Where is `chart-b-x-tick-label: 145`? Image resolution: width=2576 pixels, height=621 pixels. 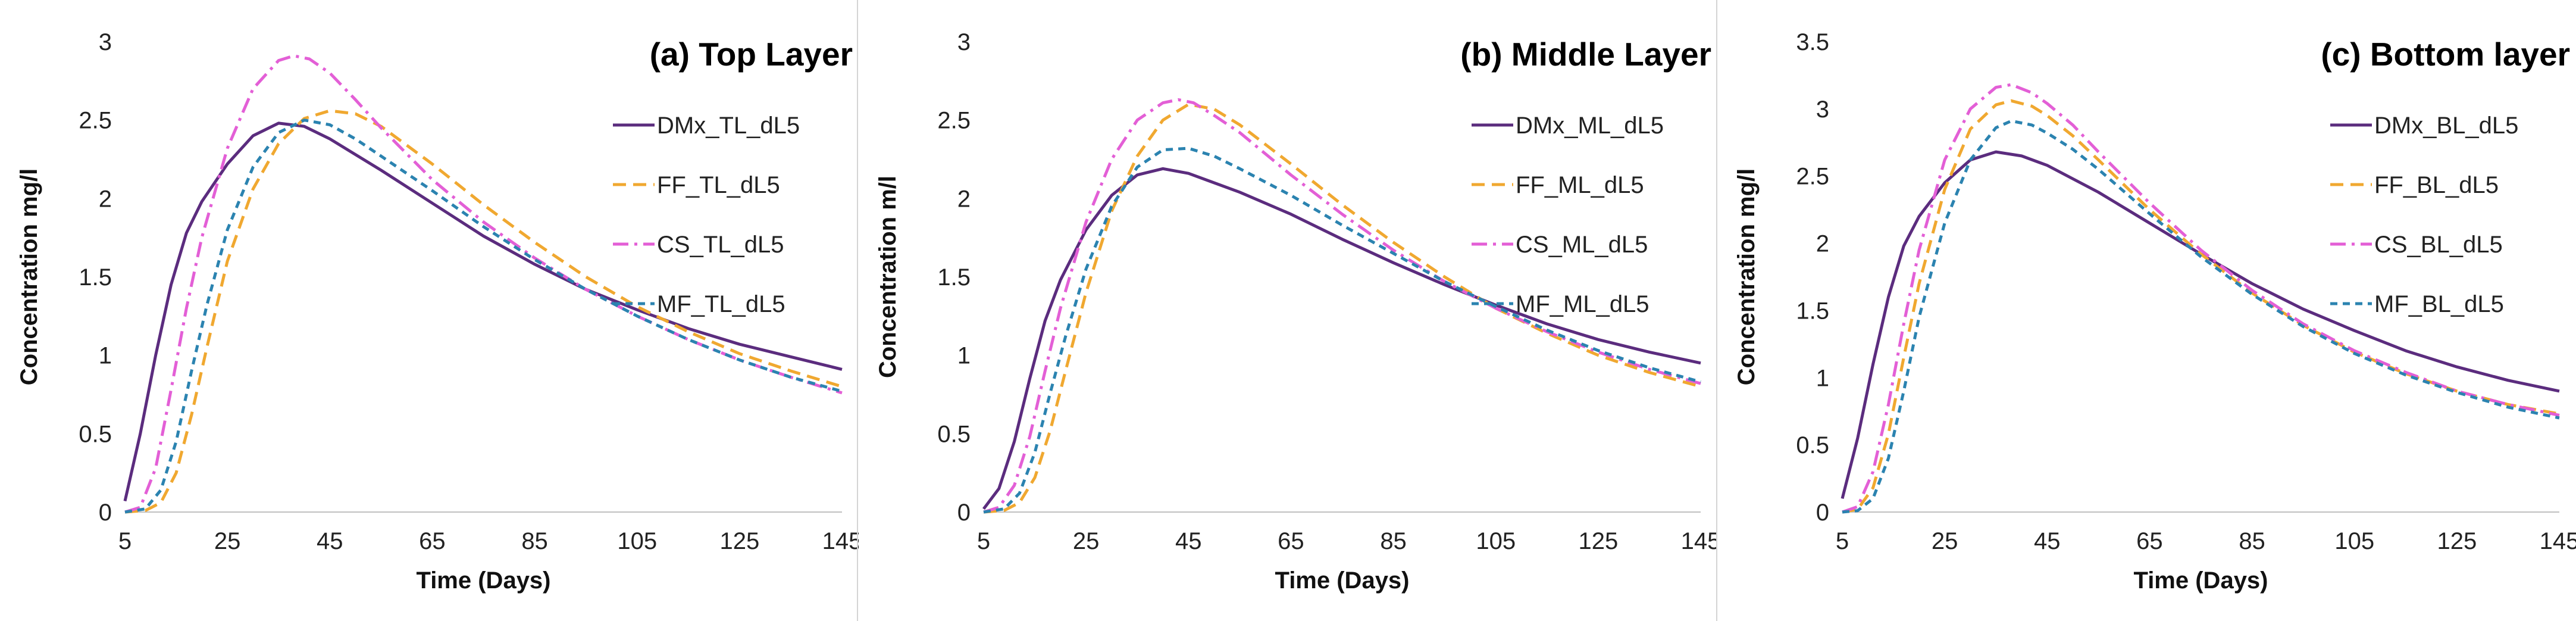
chart-b-x-tick-label: 145 is located at coordinates (1699, 541).